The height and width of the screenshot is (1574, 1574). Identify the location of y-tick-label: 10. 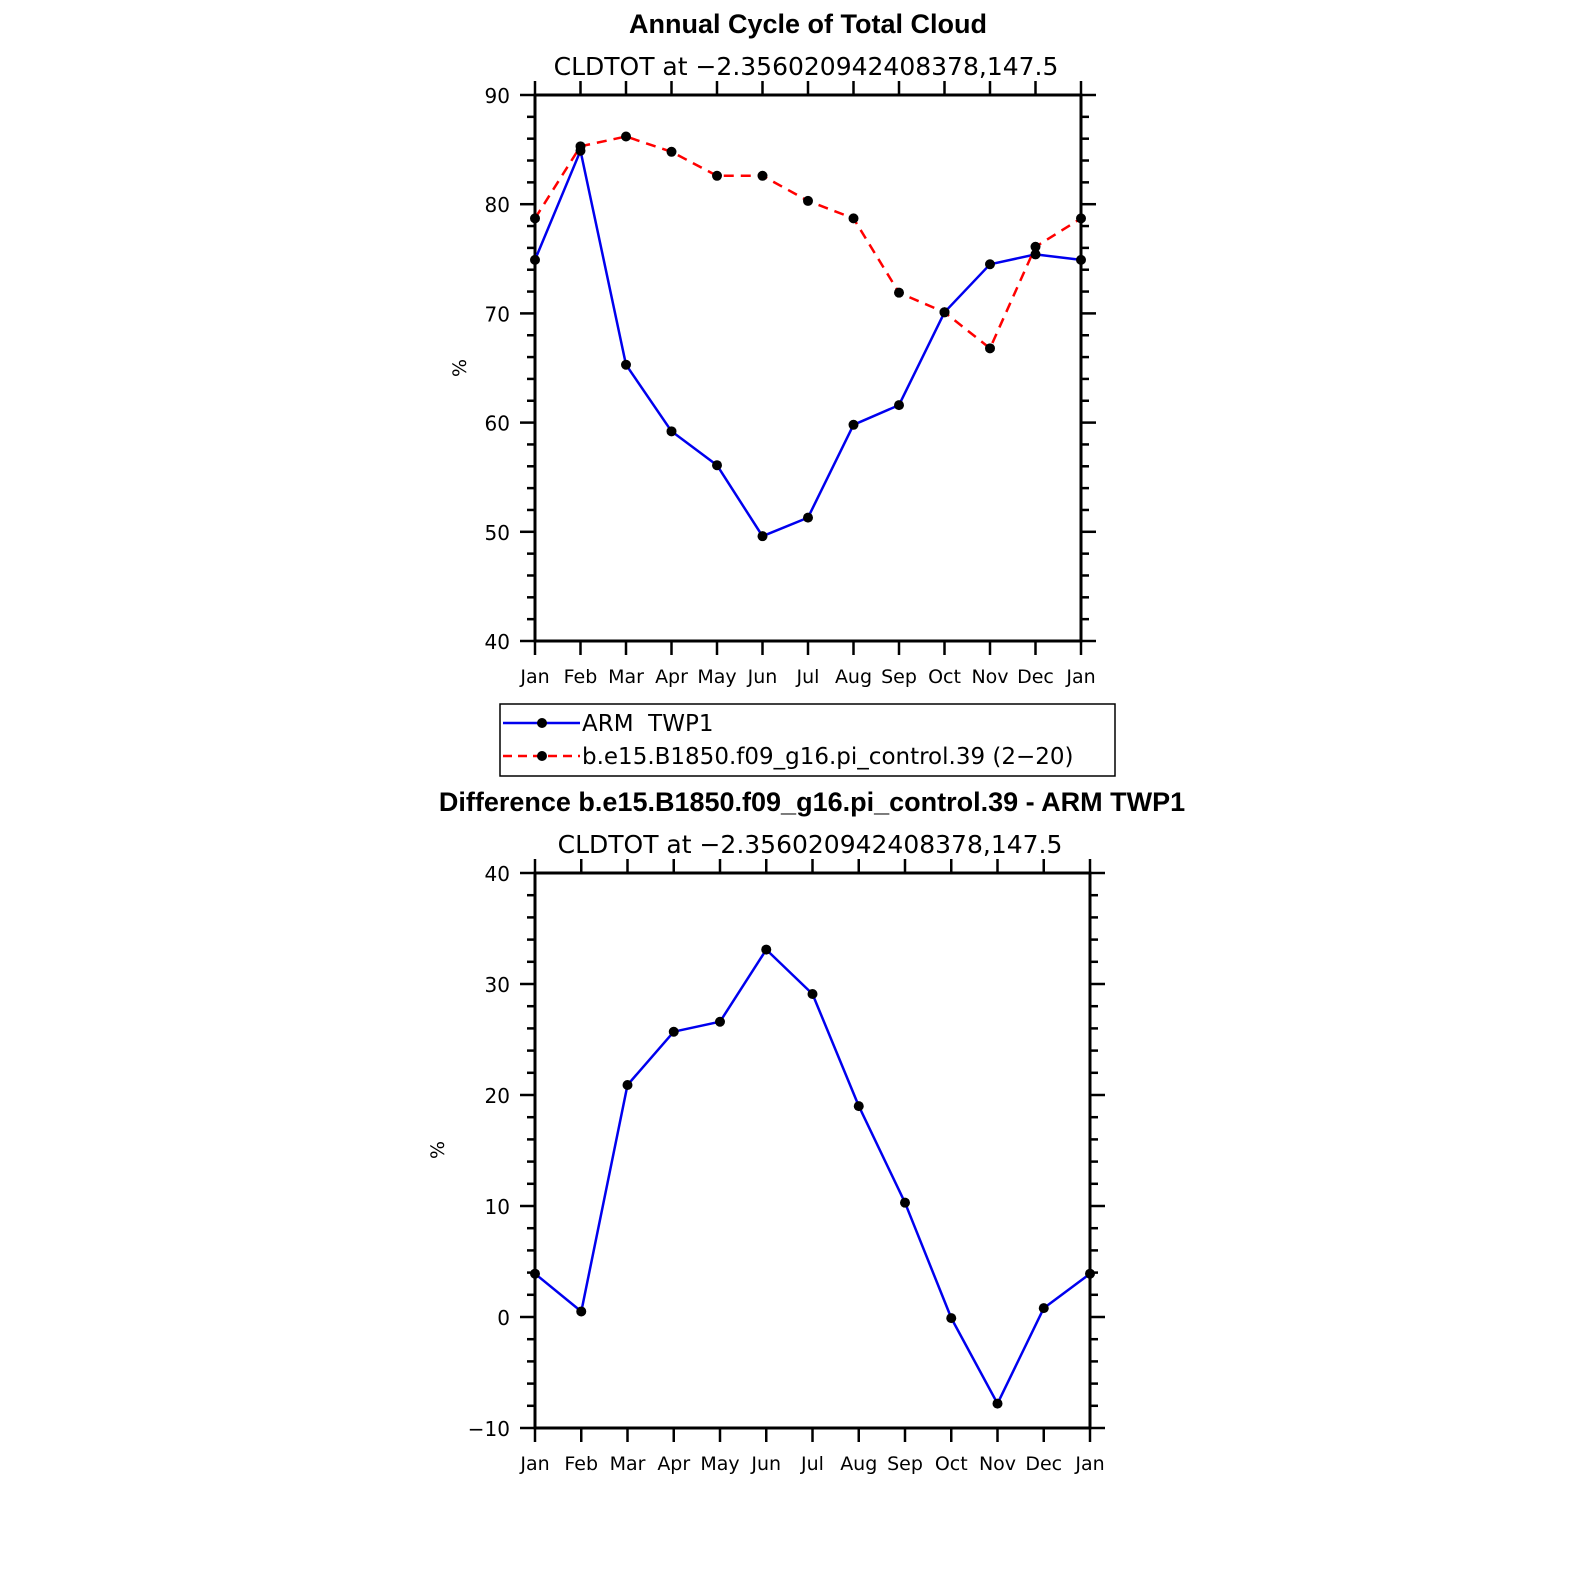
(497, 1207).